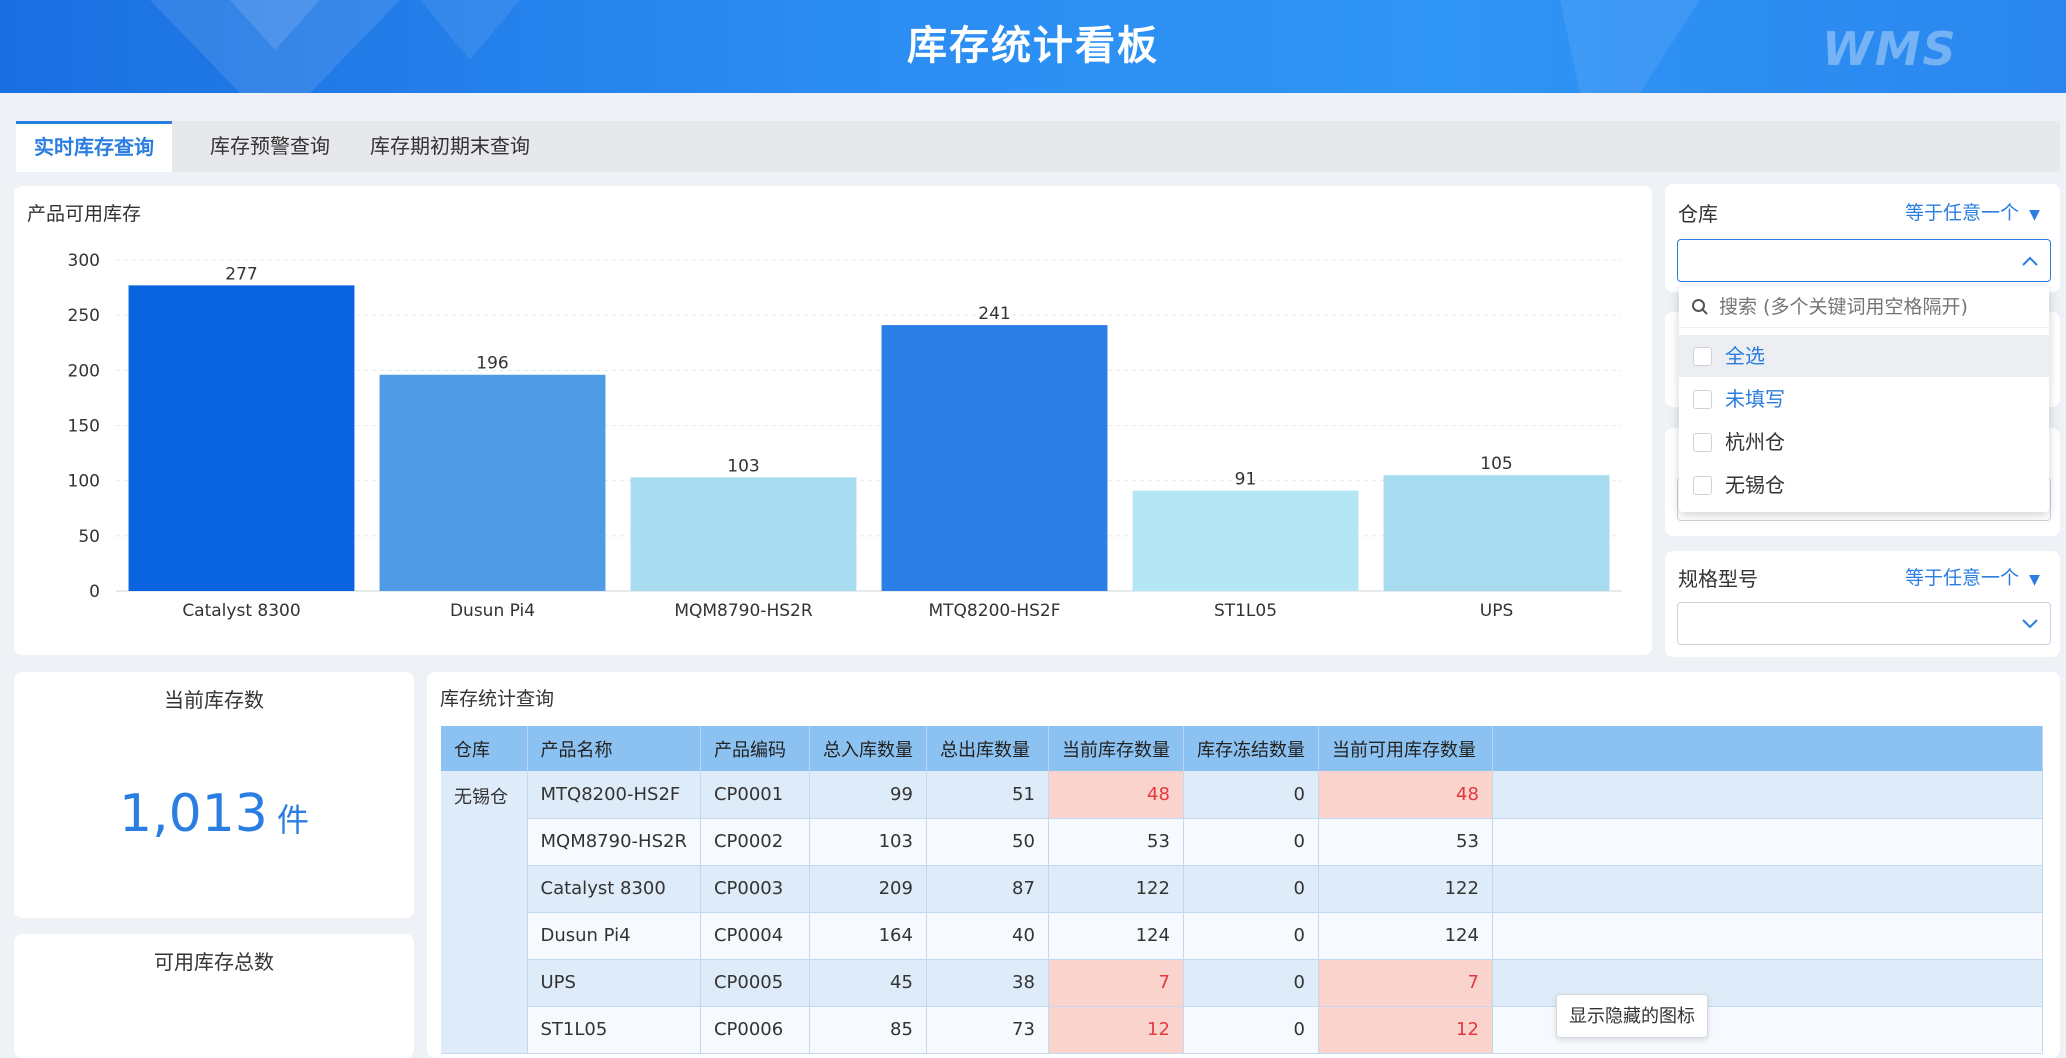 Image resolution: width=2066 pixels, height=1058 pixels. What do you see at coordinates (84, 214) in the screenshot?
I see `chart-title: 产品可用库存` at bounding box center [84, 214].